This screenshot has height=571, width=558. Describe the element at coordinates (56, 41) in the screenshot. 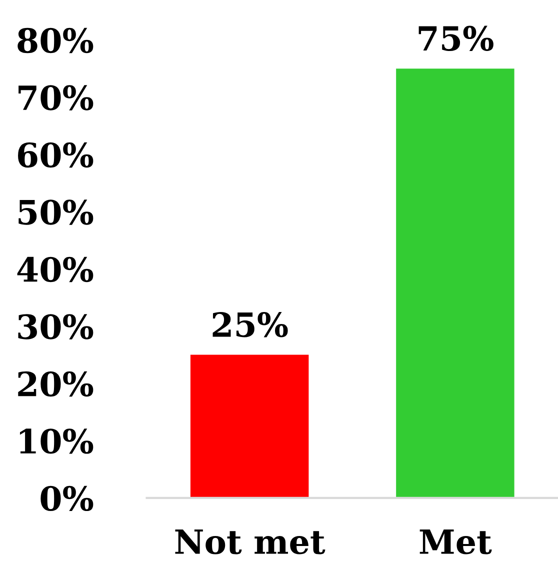

I see `y-tick-label: 80%` at that location.